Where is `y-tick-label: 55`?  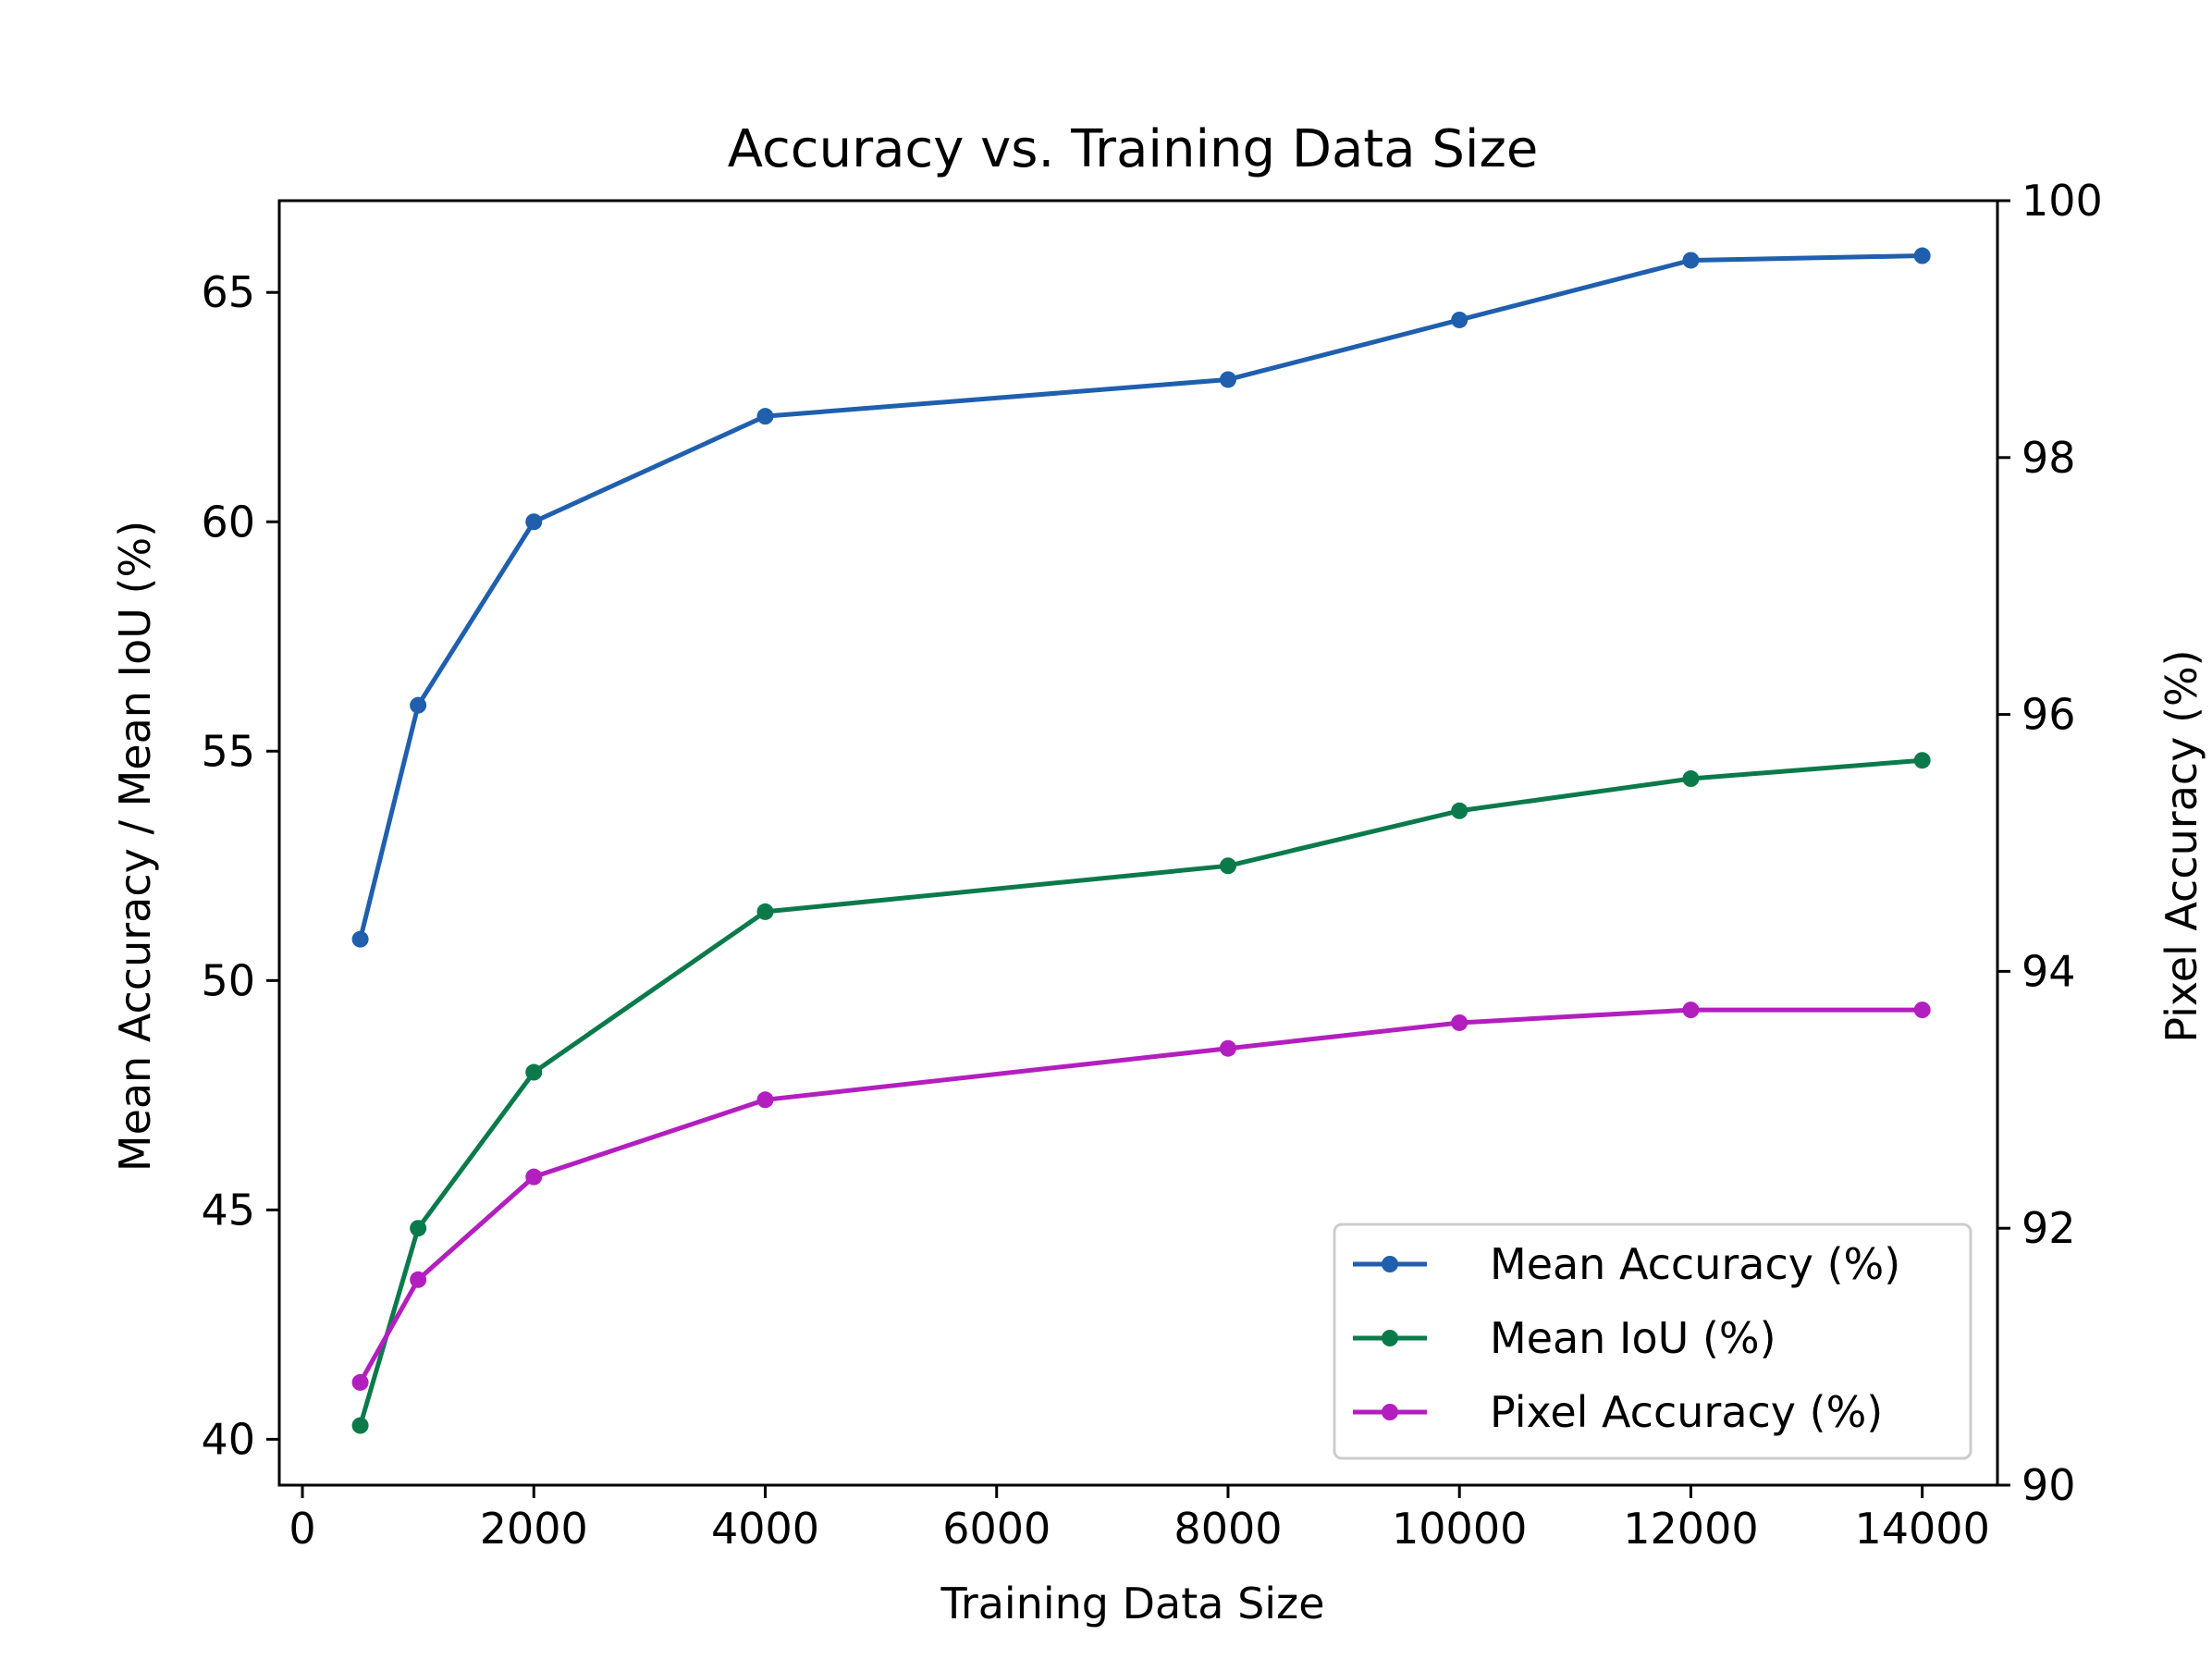 y-tick-label: 55 is located at coordinates (228, 751).